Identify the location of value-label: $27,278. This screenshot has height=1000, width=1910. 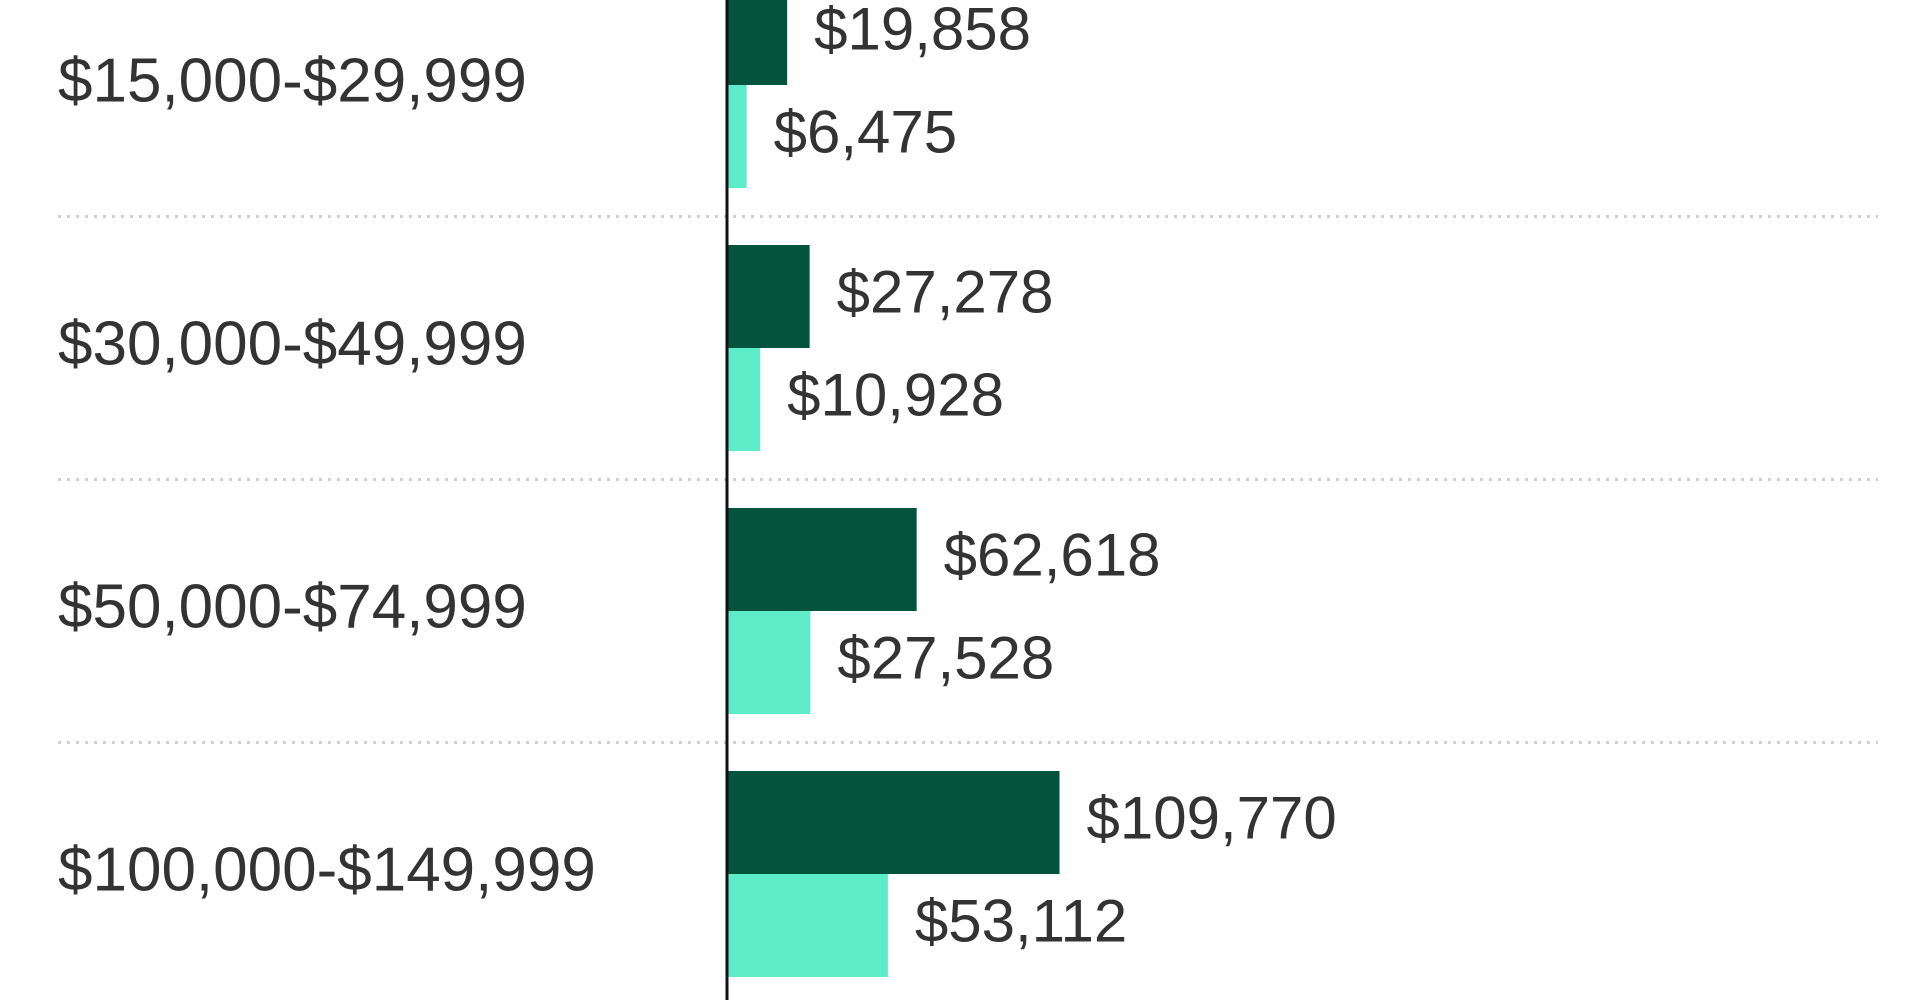
(945, 291).